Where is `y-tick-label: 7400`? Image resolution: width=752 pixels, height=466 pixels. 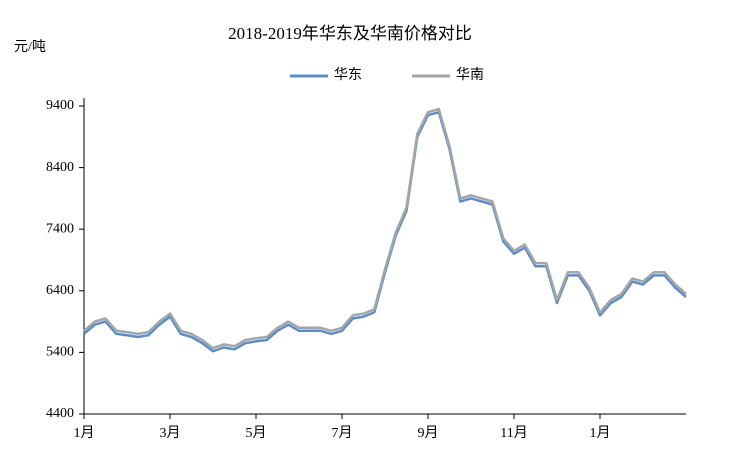
y-tick-label: 7400 is located at coordinates (60, 228).